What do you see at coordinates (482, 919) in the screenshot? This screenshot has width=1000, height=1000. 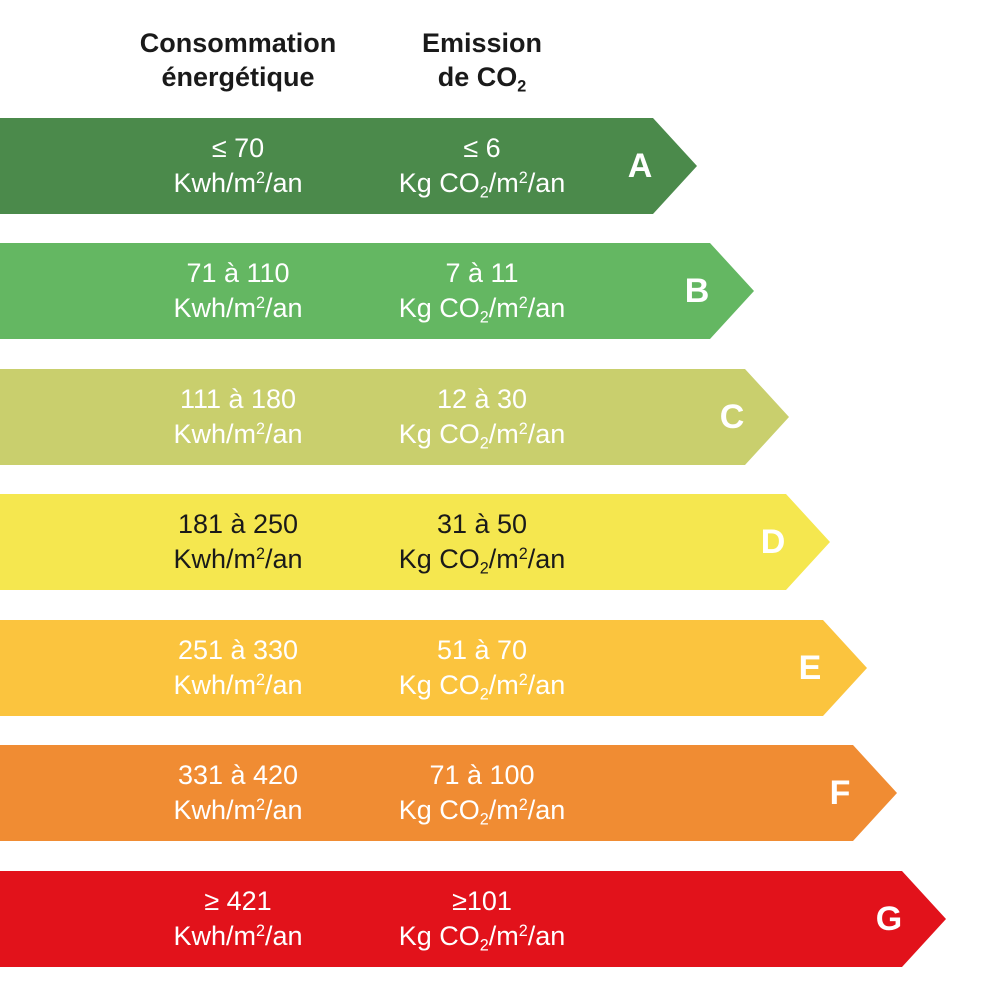 I see `class-g-co2: ≥101 Kg CO2/m2/an` at bounding box center [482, 919].